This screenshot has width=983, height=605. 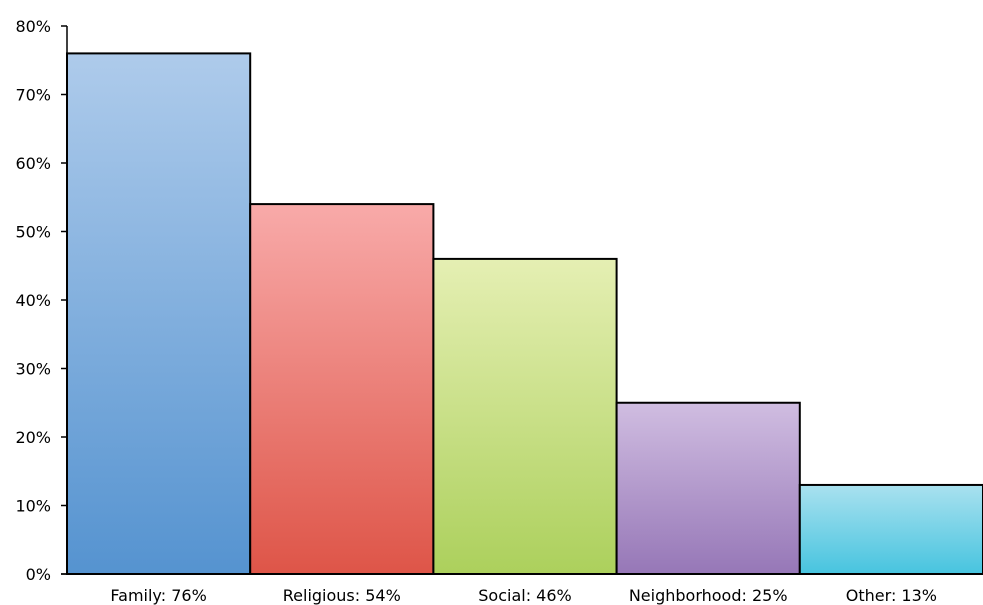 I want to click on y-tick-label-8: 80%, so click(x=33, y=26).